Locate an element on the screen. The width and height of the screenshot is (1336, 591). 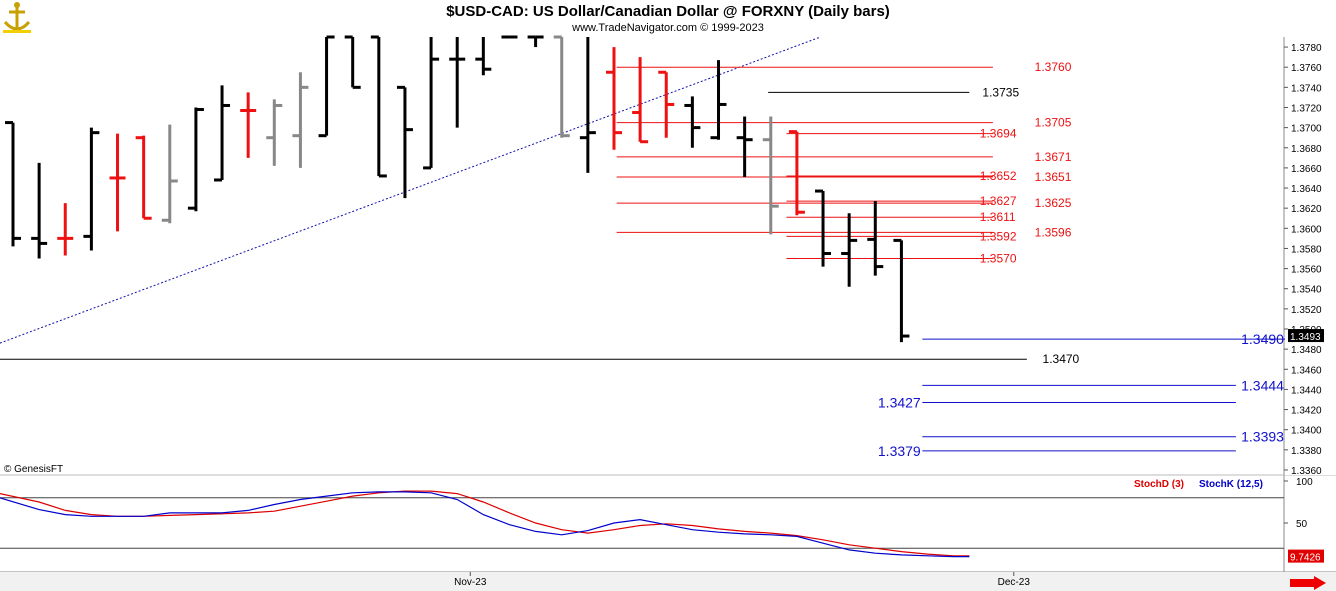
y-tick-label: 1.3780 is located at coordinates (1306, 48).